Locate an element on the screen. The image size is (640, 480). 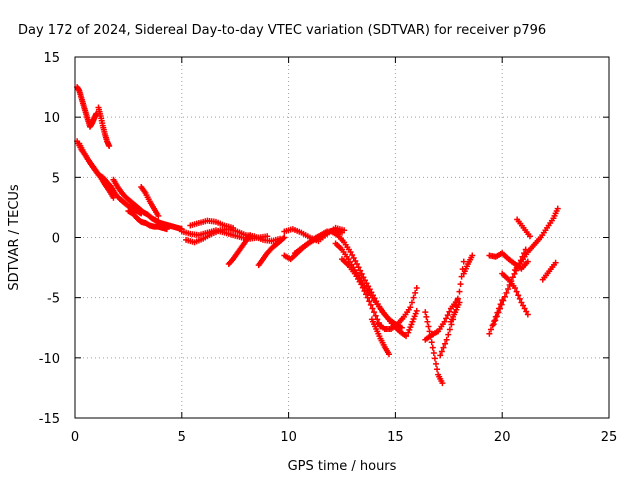
x-tick-label: 0 is located at coordinates (75, 437).